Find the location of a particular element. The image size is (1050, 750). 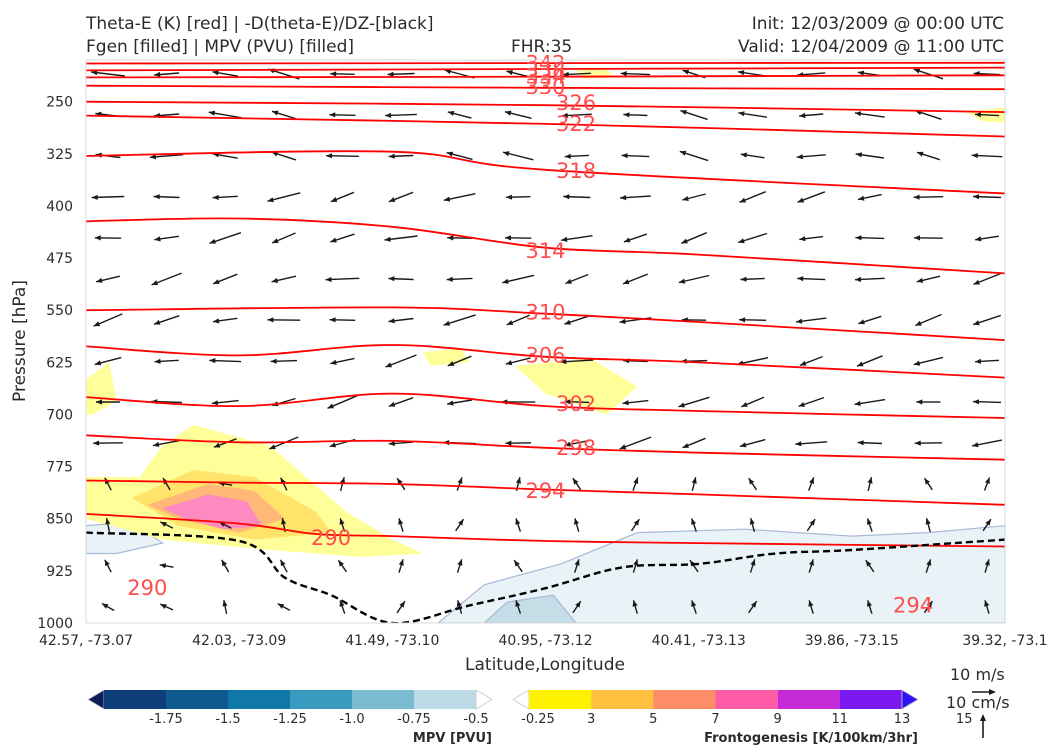

x-tick-5: 39.86, -73.15 is located at coordinates (852, 641).